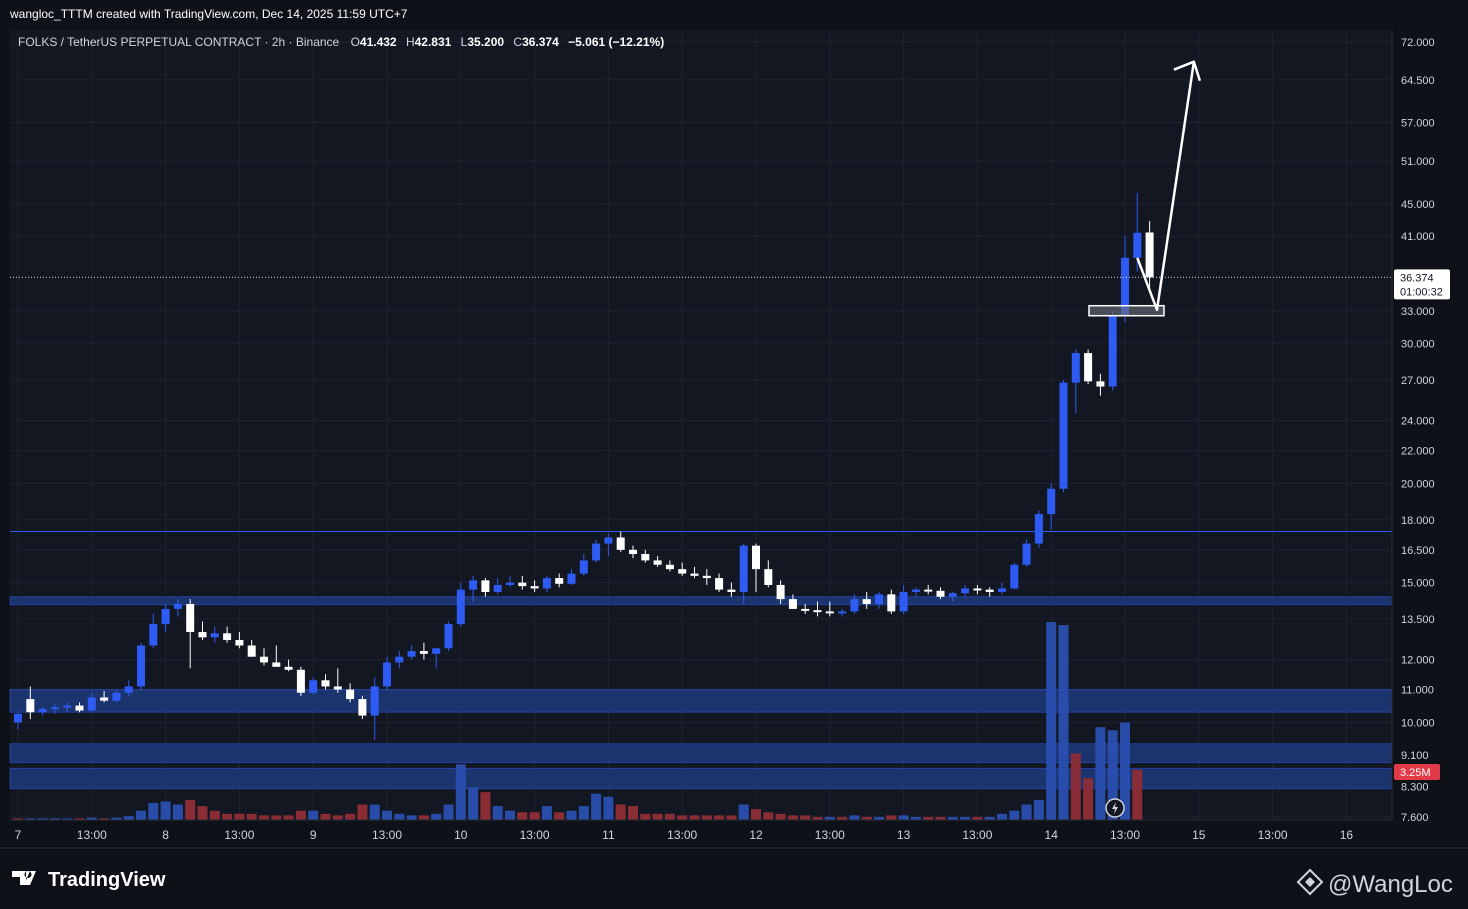 This screenshot has width=1468, height=909. What do you see at coordinates (1052, 835) in the screenshot?
I see `time-tick-label: 14` at bounding box center [1052, 835].